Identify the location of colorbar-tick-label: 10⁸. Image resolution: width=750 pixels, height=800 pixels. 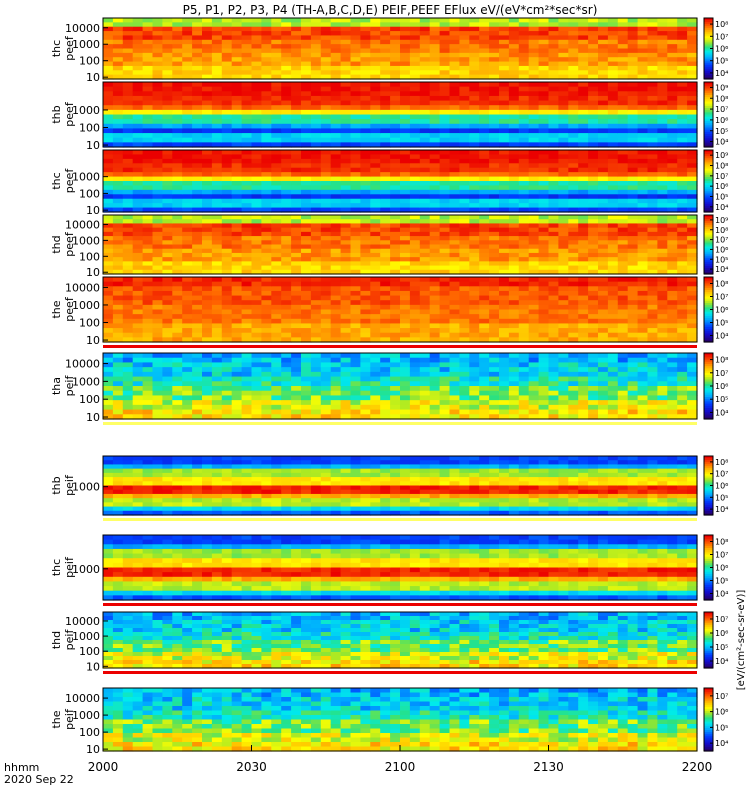
(721, 166).